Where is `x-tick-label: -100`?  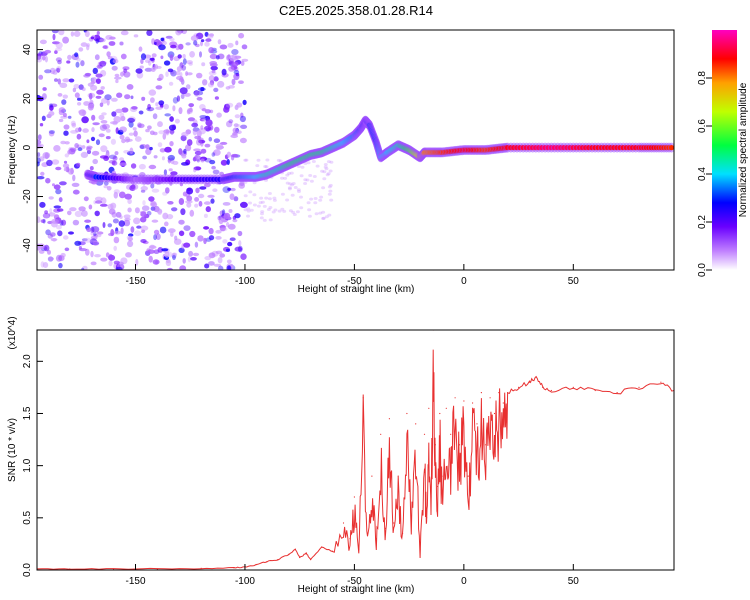 x-tick-label: -100 is located at coordinates (245, 581).